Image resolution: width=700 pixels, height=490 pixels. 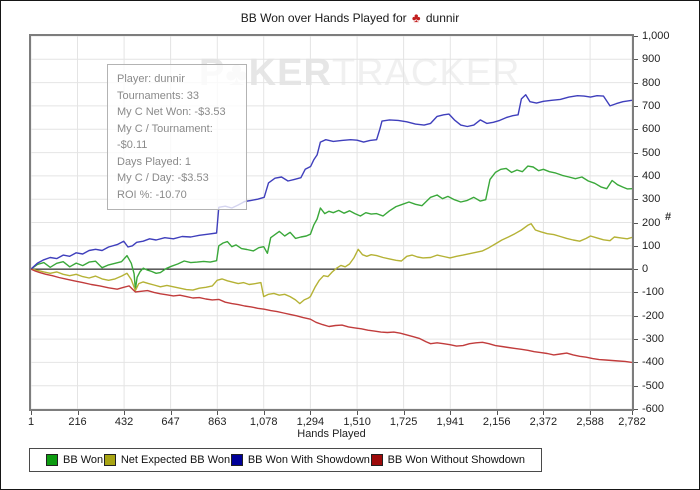 I want to click on x-tick-label: 863, so click(x=217, y=422).